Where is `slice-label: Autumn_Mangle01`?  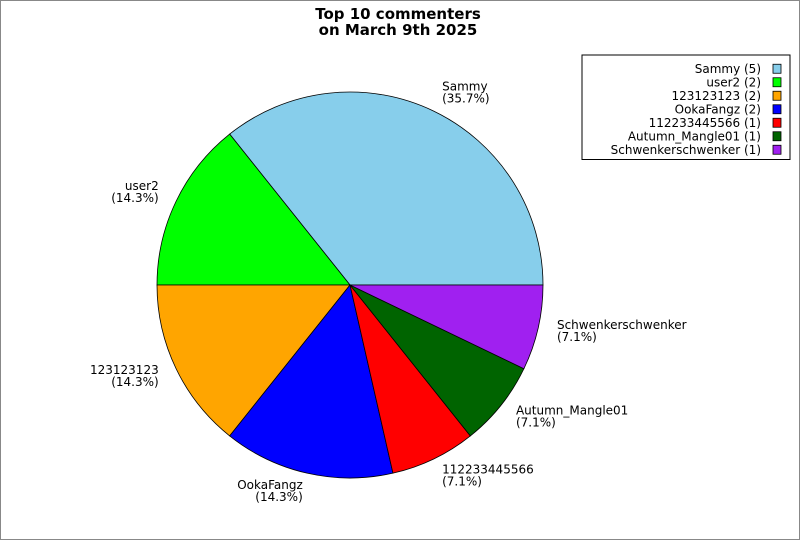 slice-label: Autumn_Mangle01 is located at coordinates (572, 410).